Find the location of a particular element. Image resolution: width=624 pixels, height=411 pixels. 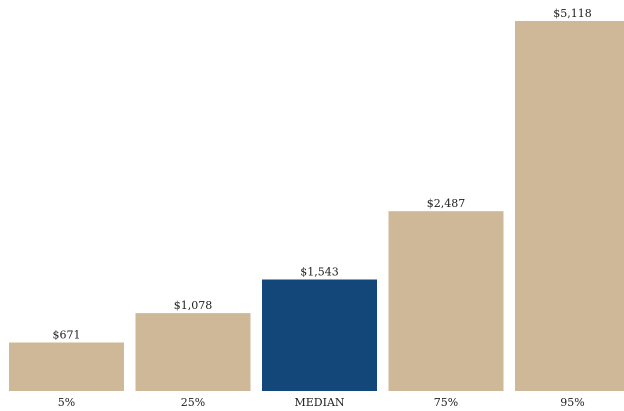

category-label-75: 75% is located at coordinates (446, 402).